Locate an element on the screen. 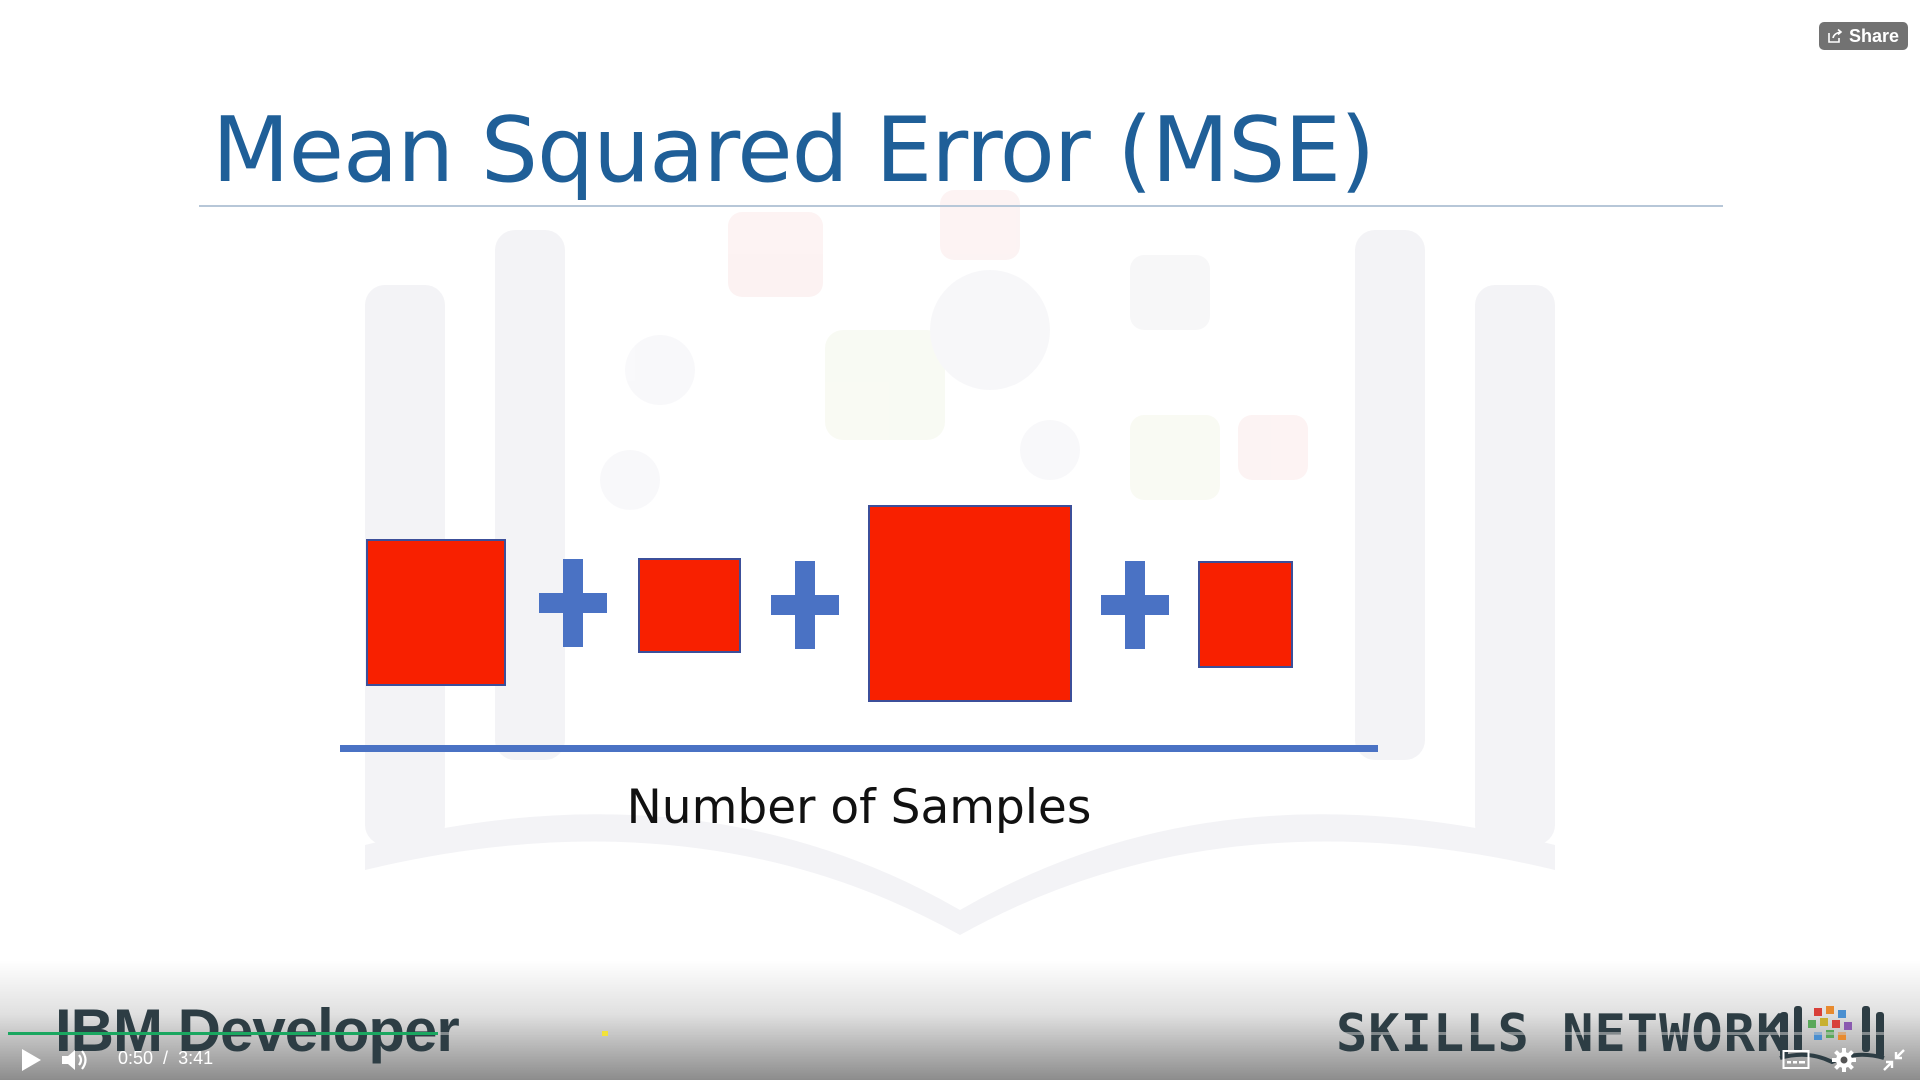 This screenshot has height=1080, width=1920. skills-network-book-logo is located at coordinates (1832, 1035).